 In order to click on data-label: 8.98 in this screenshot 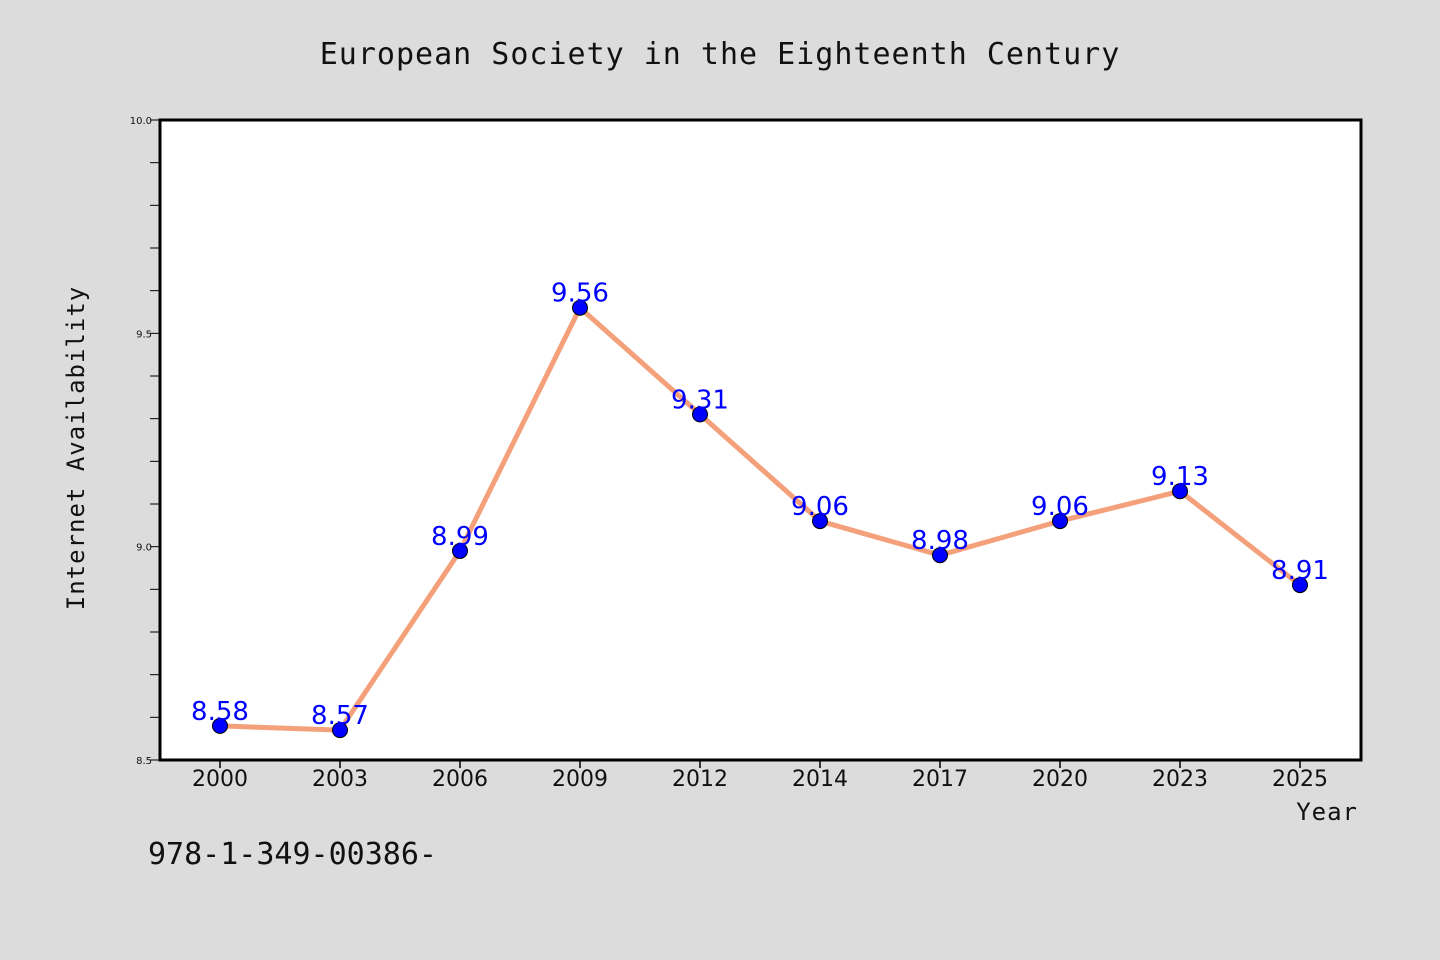, I will do `click(940, 541)`.